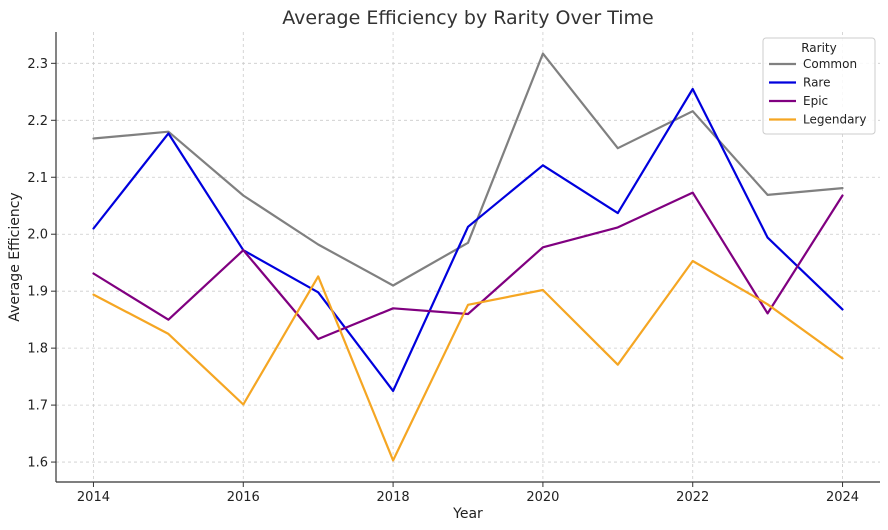  Describe the element at coordinates (37, 349) in the screenshot. I see `y-tick-label: 1.8` at that location.